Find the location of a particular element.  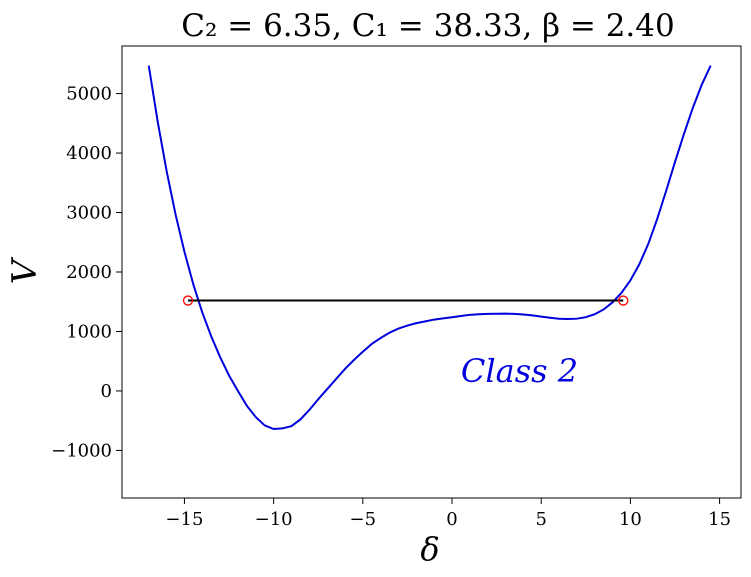

y-tick-label: 0 is located at coordinates (106, 391).